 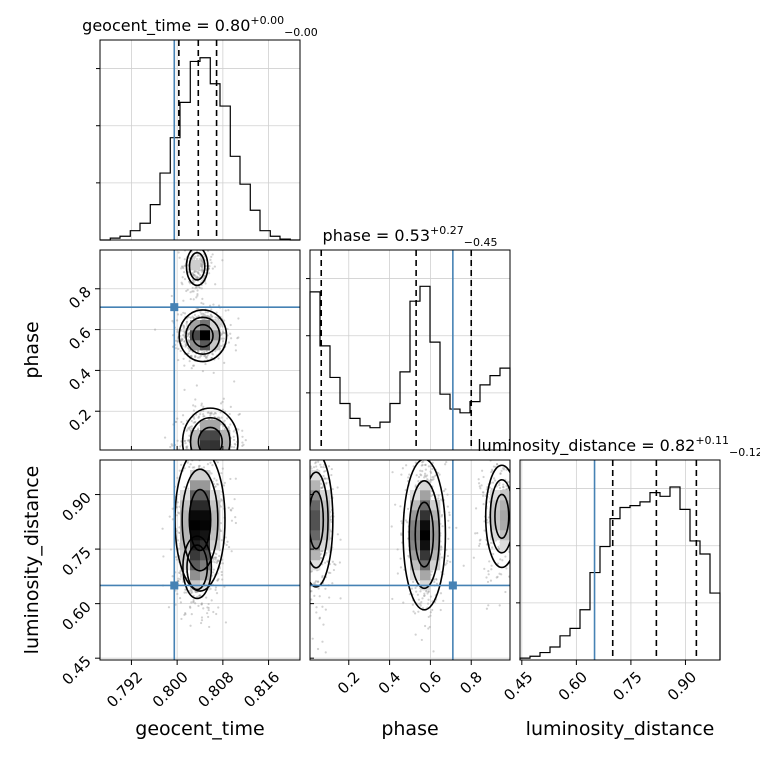 I want to click on y-axis-label-phase: phase, so click(x=32, y=349).